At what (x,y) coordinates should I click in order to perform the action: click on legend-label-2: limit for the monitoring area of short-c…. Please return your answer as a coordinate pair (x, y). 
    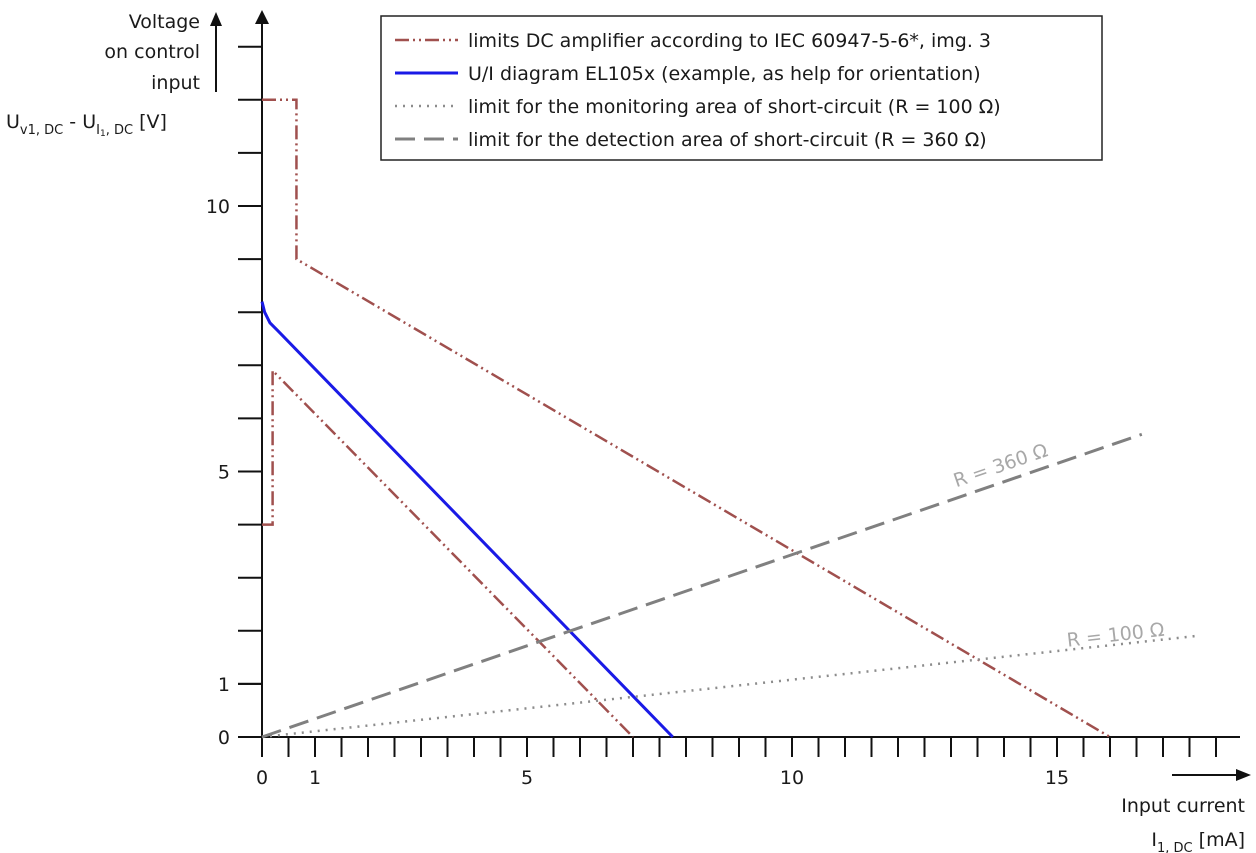
    Looking at the image, I should click on (734, 107).